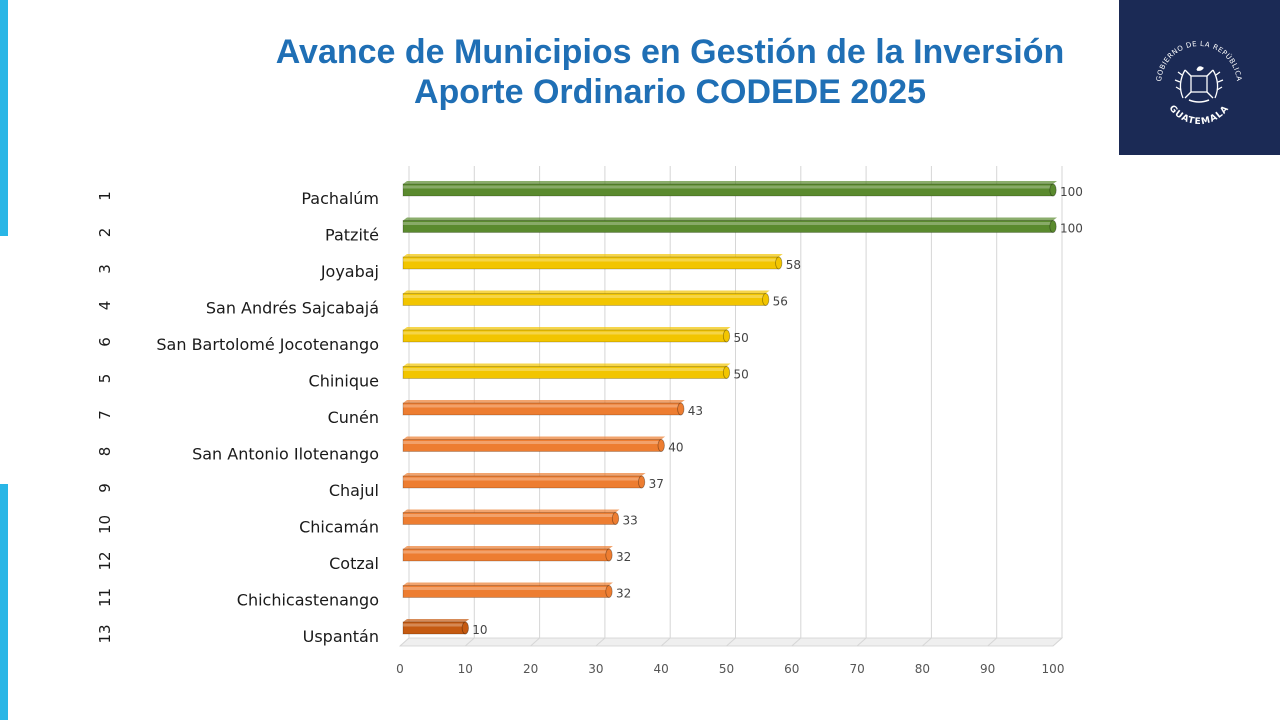 The height and width of the screenshot is (720, 1280). I want to click on data-label: 10, so click(479, 630).